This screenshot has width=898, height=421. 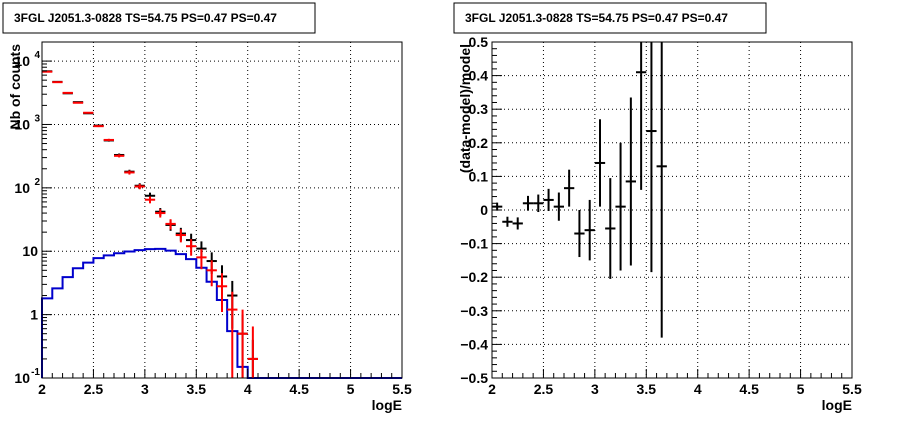 I want to click on residuals-xtick-label: 5, so click(x=801, y=389).